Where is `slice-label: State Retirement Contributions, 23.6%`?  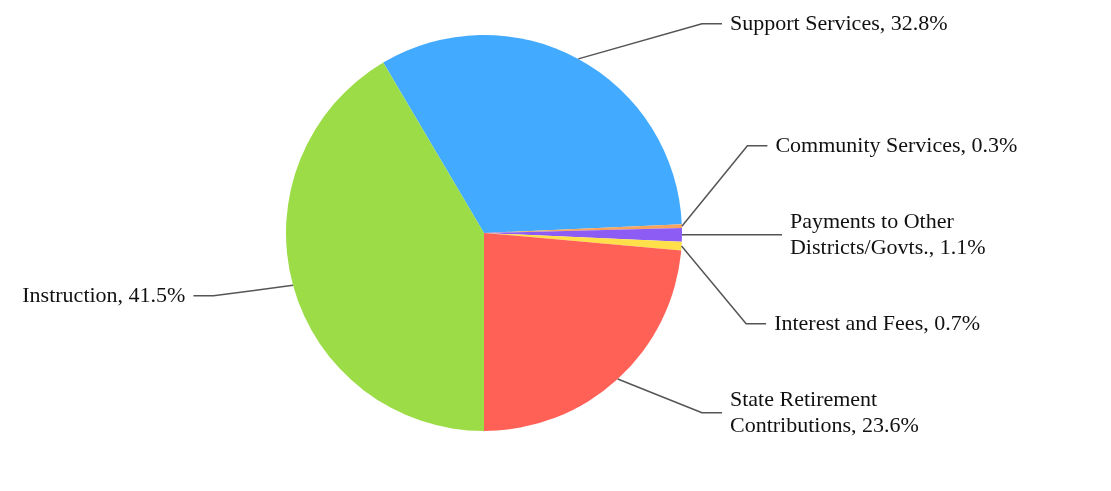
slice-label: State Retirement Contributions, 23.6% is located at coordinates (824, 412).